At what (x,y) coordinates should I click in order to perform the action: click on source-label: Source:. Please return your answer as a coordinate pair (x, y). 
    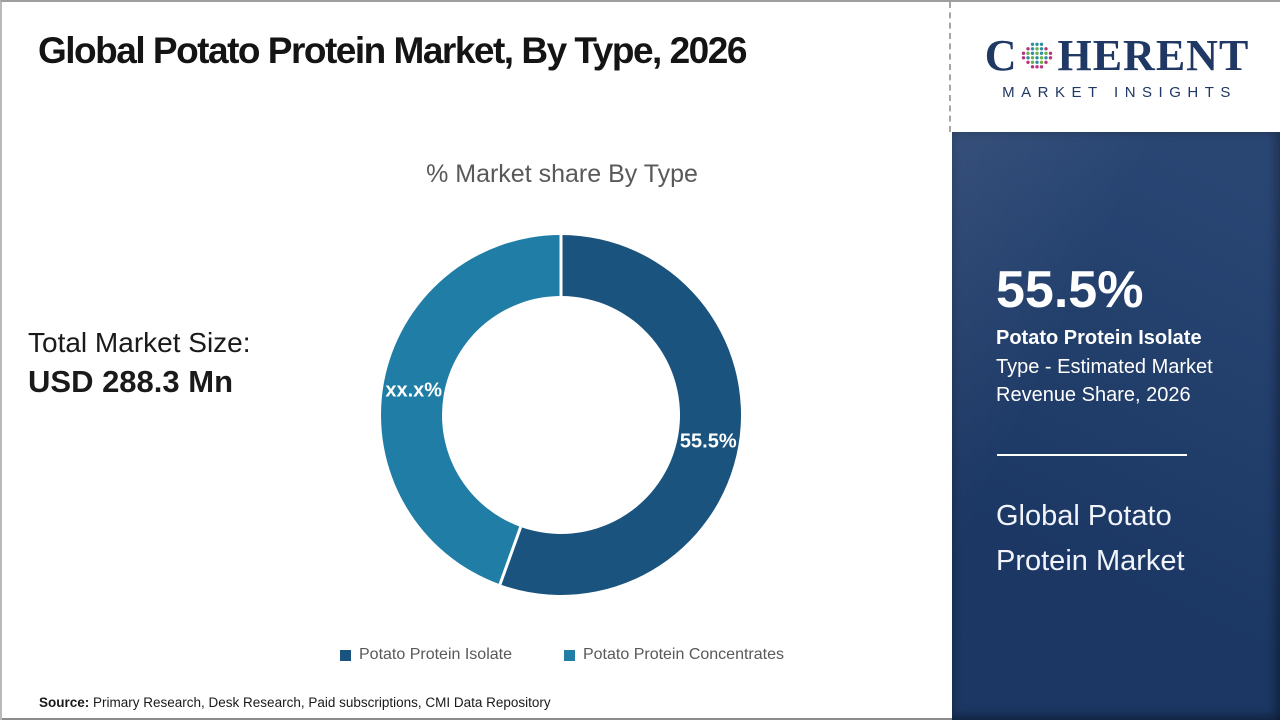
    Looking at the image, I should click on (64, 702).